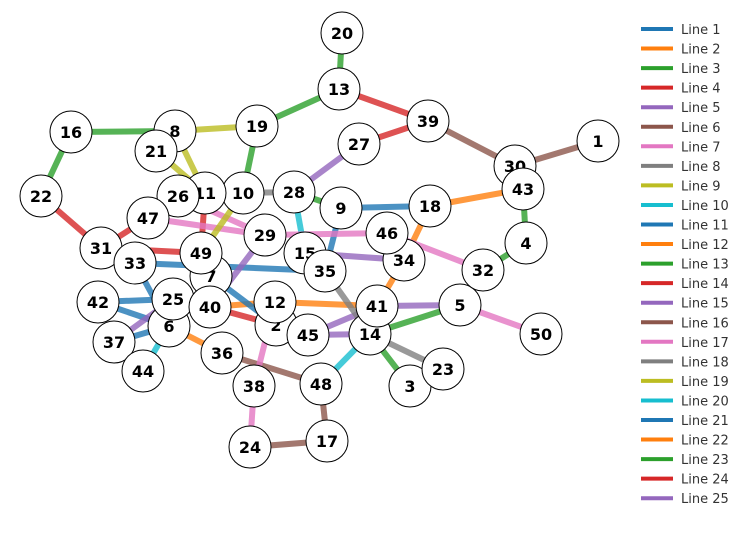  Describe the element at coordinates (681, 128) in the screenshot. I see `legend-item: Line 6` at that location.